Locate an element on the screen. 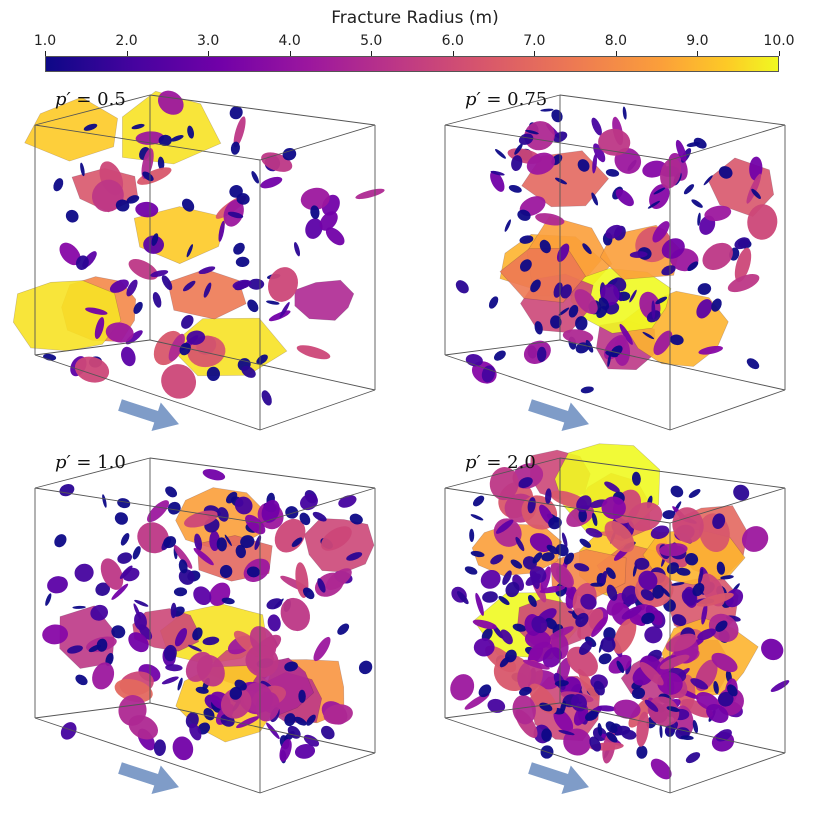 The image size is (830, 815). flow-arrow-icon is located at coordinates (148, 778).